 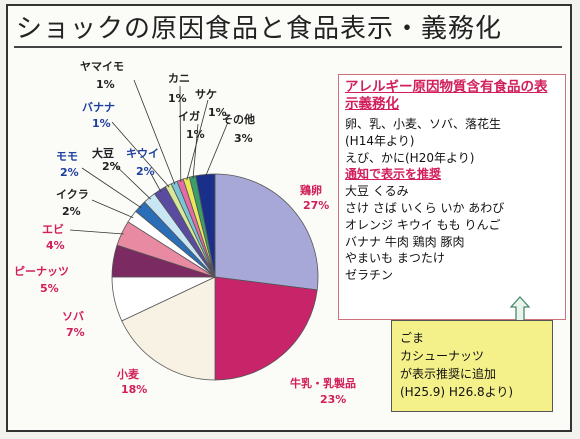 I want to click on label-peanut: ピーナッツ, so click(x=41, y=271).